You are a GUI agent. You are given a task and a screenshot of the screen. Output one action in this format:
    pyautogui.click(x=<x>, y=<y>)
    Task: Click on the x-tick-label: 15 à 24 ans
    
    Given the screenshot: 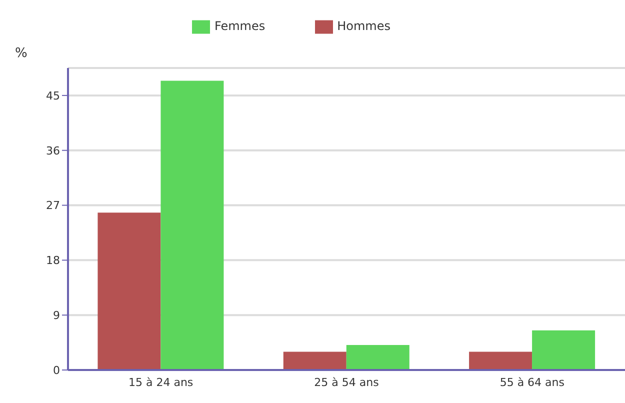 What is the action you would take?
    pyautogui.click(x=161, y=382)
    